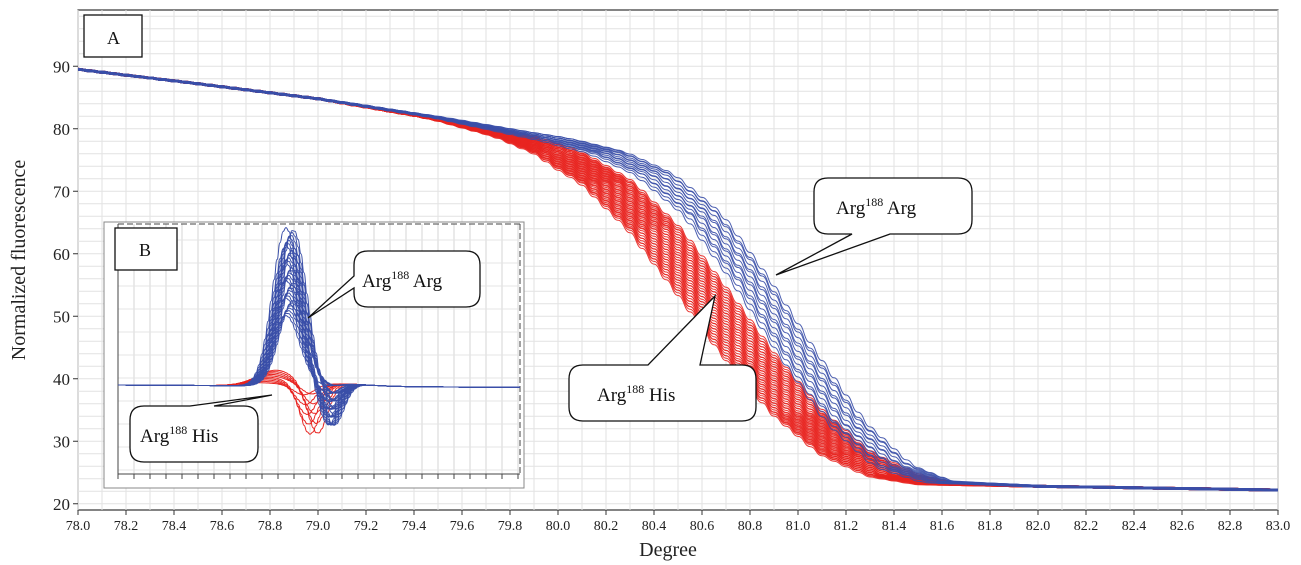 This screenshot has width=1301, height=565. What do you see at coordinates (65, 285) in the screenshot?
I see `y-axis-ticks: 20 30 40 50 60 70 80 90` at bounding box center [65, 285].